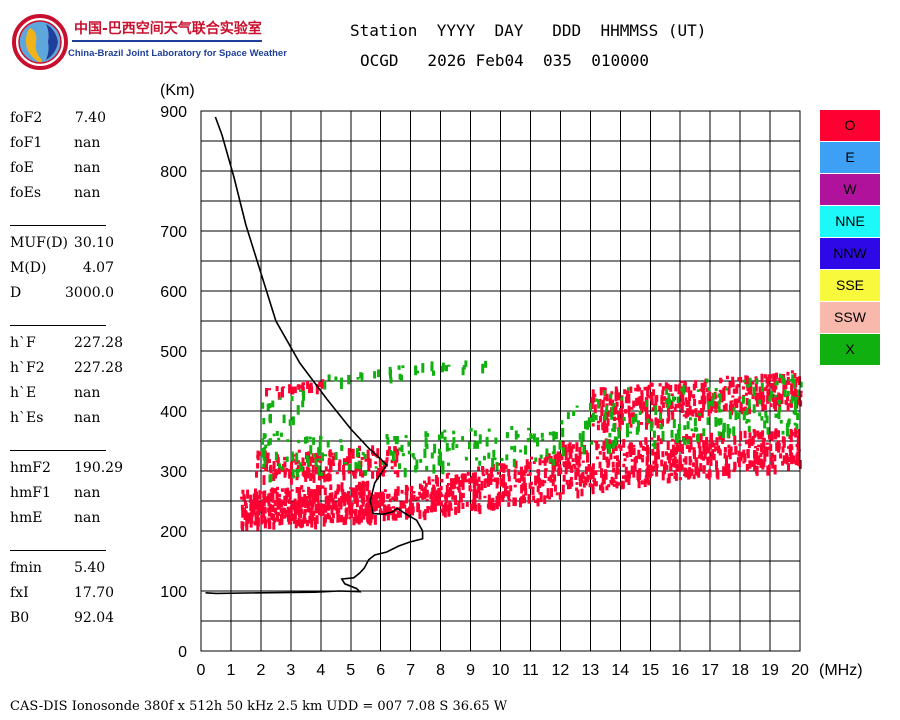 The height and width of the screenshot is (720, 900). What do you see at coordinates (39, 243) in the screenshot?
I see `param-label: MUF(D)` at bounding box center [39, 243].